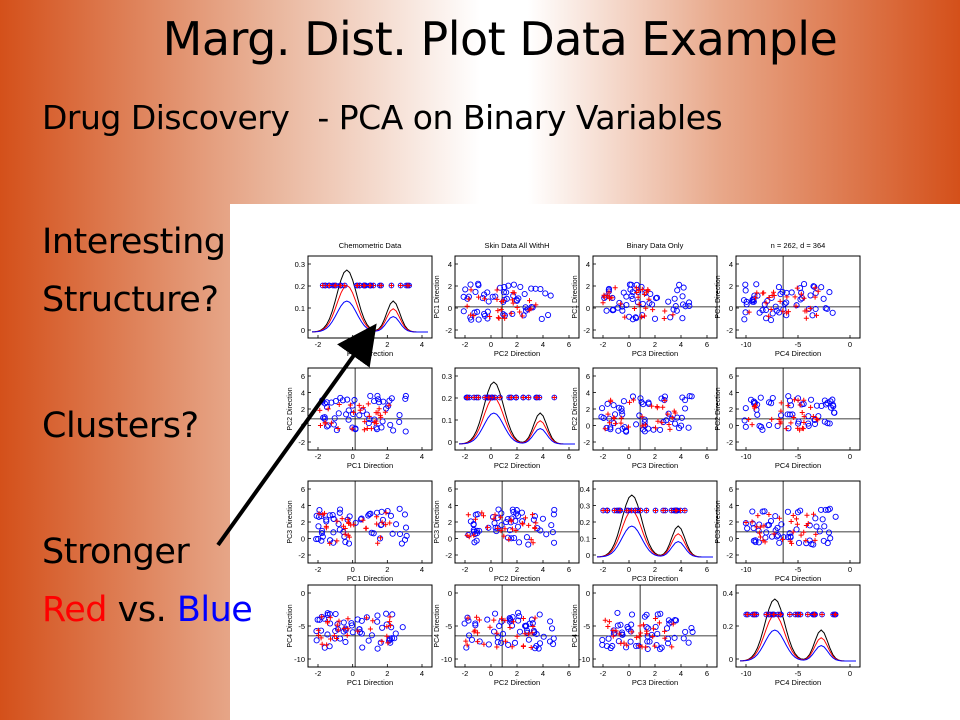  What do you see at coordinates (516, 245) in the screenshot?
I see `panel-title: Skin Data All WithH` at bounding box center [516, 245].